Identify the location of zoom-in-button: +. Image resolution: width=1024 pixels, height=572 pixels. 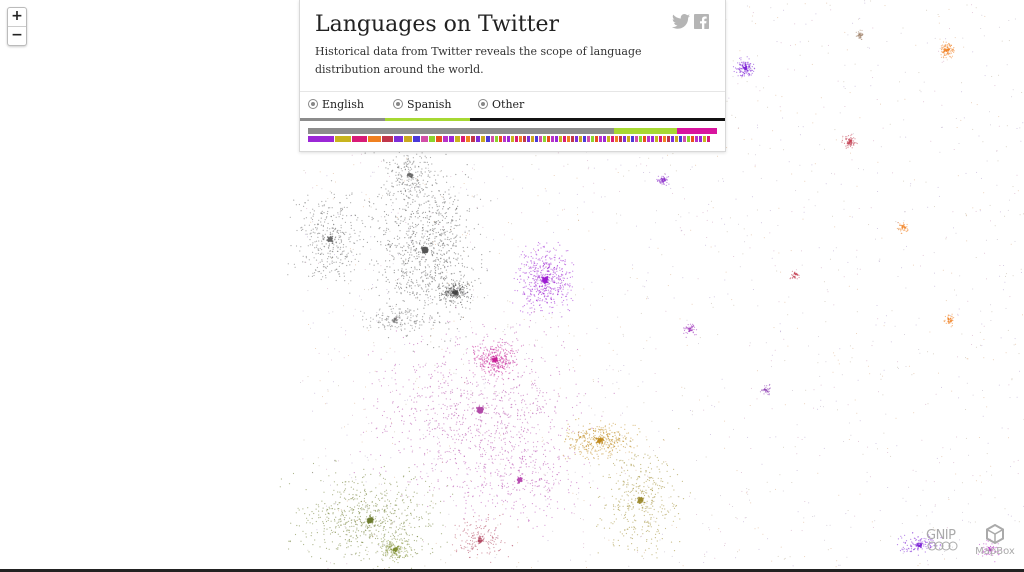
(17, 16).